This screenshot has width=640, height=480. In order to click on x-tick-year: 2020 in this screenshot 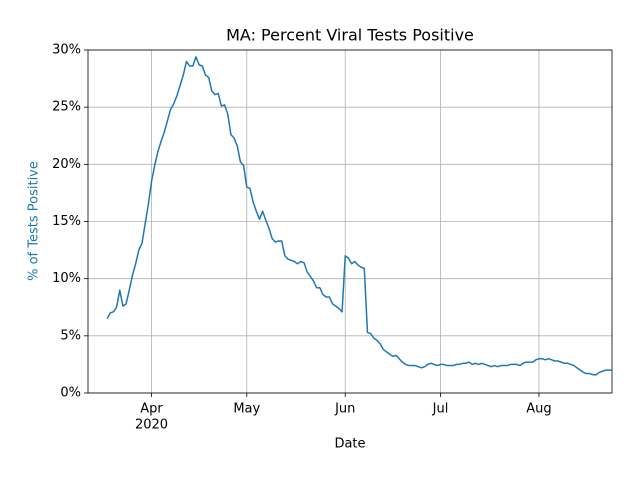, I will do `click(151, 425)`.